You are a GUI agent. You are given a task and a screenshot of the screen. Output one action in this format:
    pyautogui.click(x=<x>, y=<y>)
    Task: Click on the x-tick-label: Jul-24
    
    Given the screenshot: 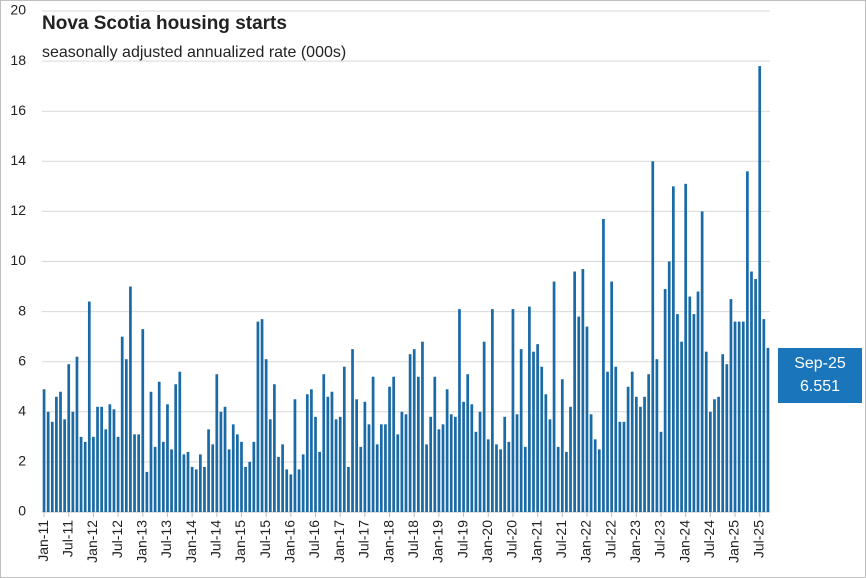 What is the action you would take?
    pyautogui.click(x=709, y=539)
    